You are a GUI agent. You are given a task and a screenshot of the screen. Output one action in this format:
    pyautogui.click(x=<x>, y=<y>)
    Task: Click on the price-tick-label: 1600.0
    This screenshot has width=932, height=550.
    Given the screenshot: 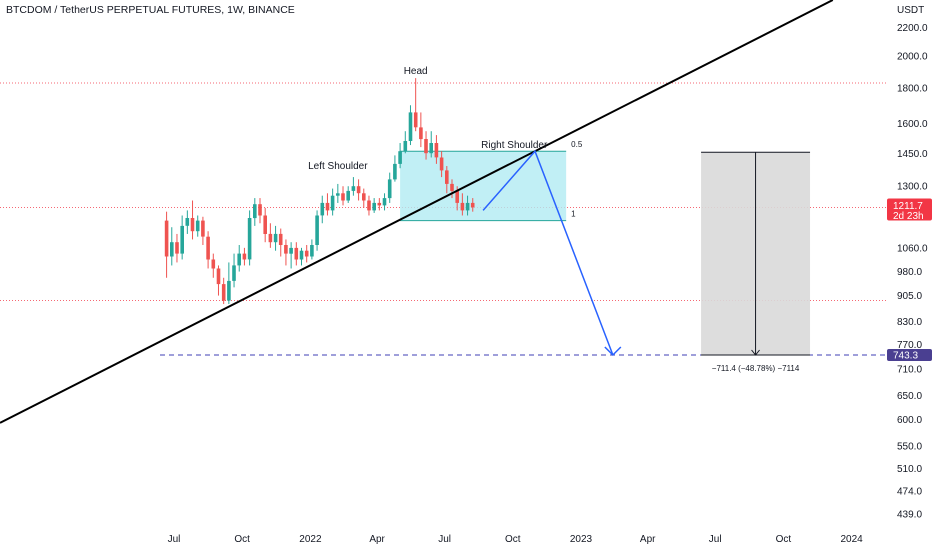 What is the action you would take?
    pyautogui.click(x=912, y=124)
    